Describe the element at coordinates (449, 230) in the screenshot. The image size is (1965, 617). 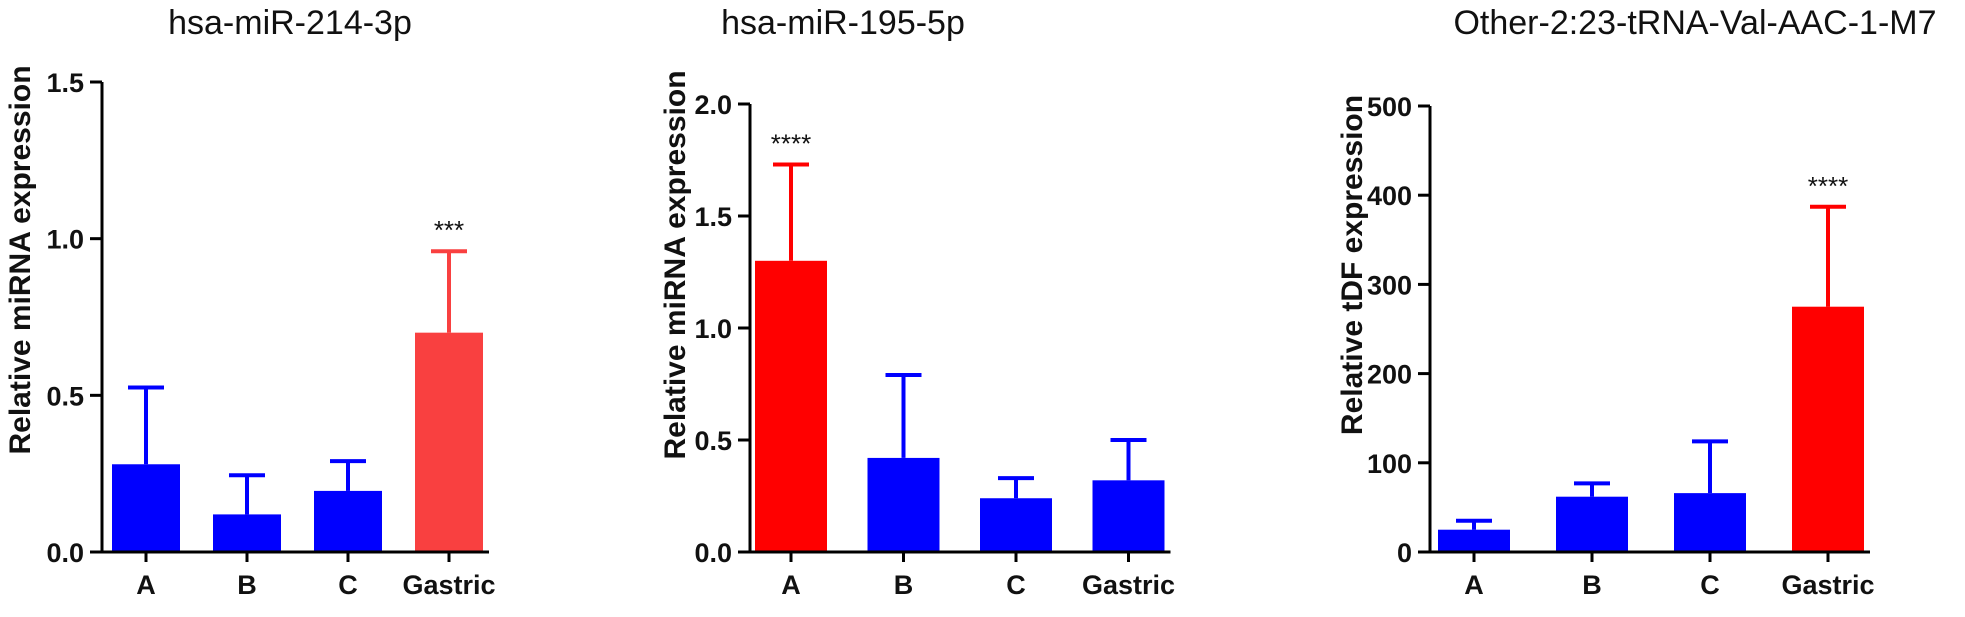
I see `significance-label: ***` at that location.